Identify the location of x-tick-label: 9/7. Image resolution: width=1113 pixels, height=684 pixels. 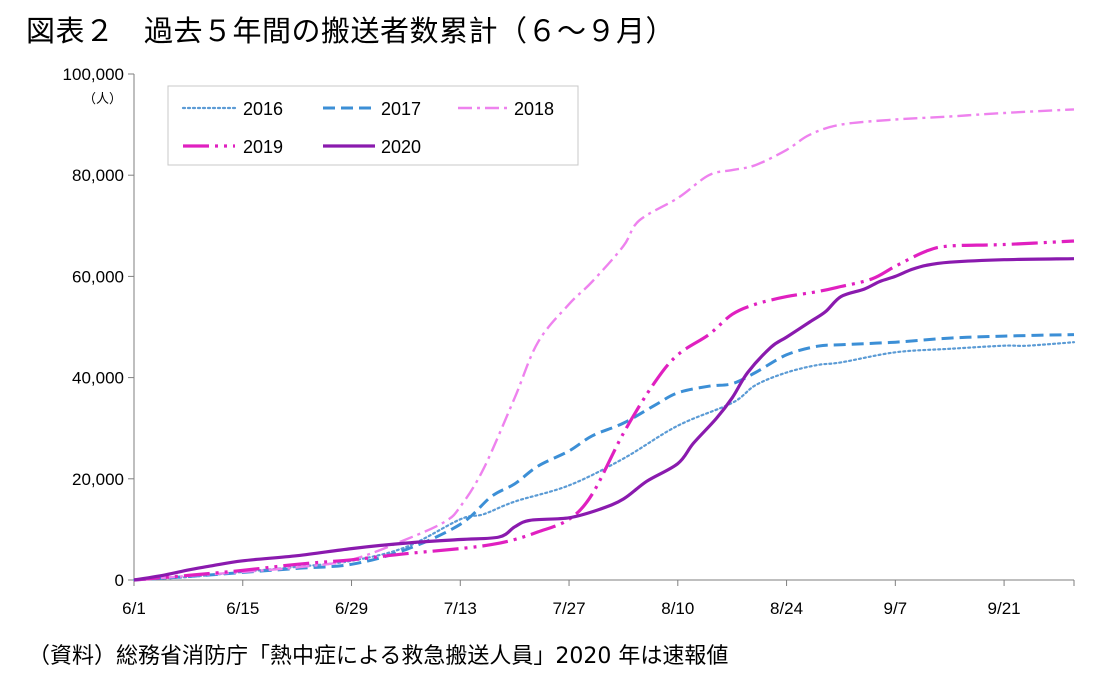
(896, 608).